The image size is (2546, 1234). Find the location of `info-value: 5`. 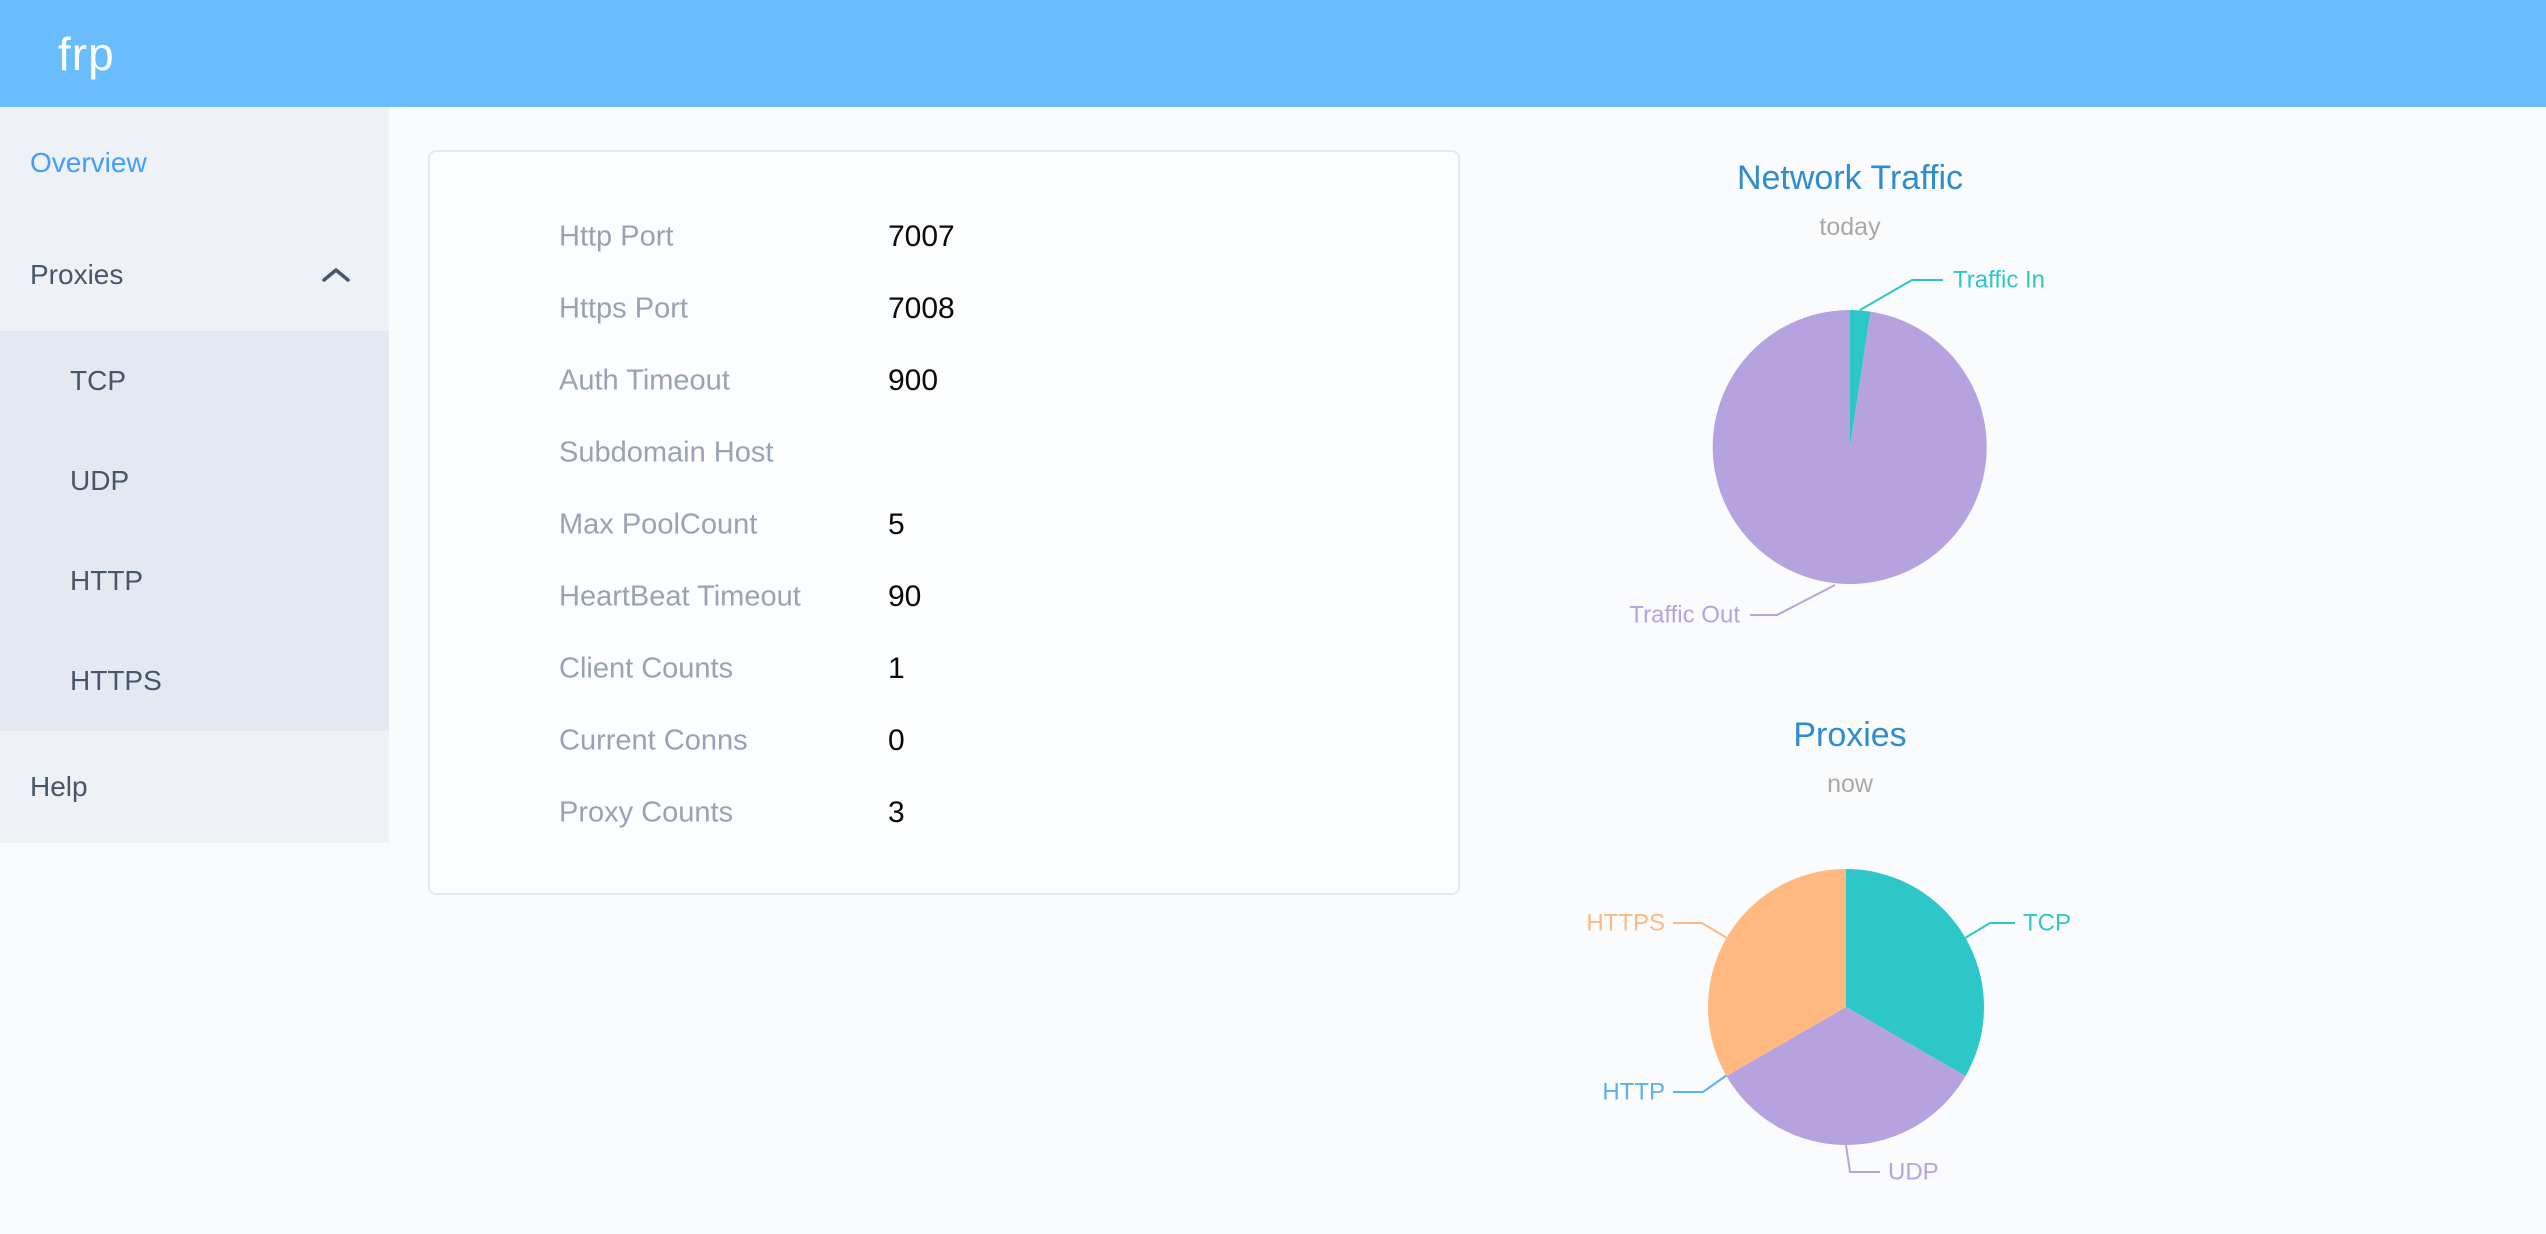

info-value: 5 is located at coordinates (896, 524).